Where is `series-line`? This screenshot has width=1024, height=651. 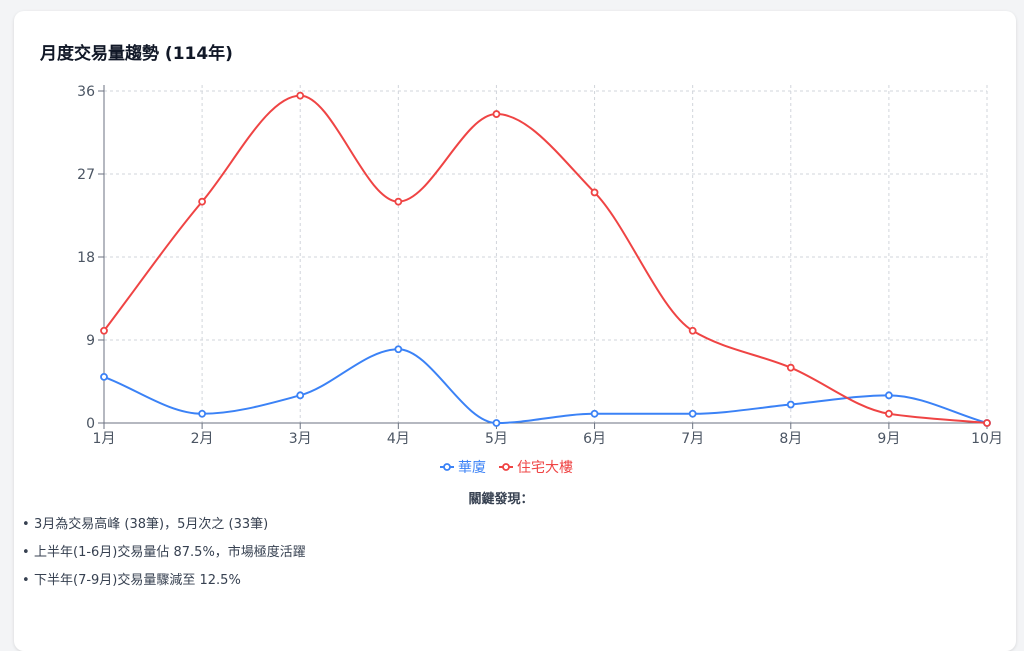 series-line is located at coordinates (545, 386).